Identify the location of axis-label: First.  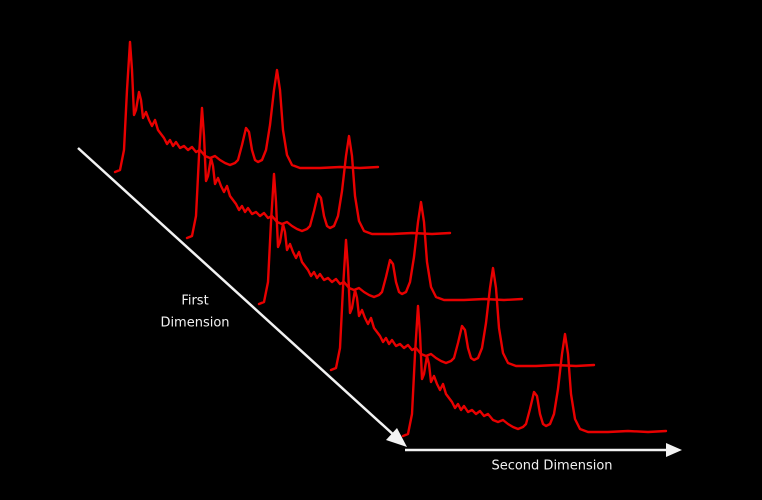
(194, 301).